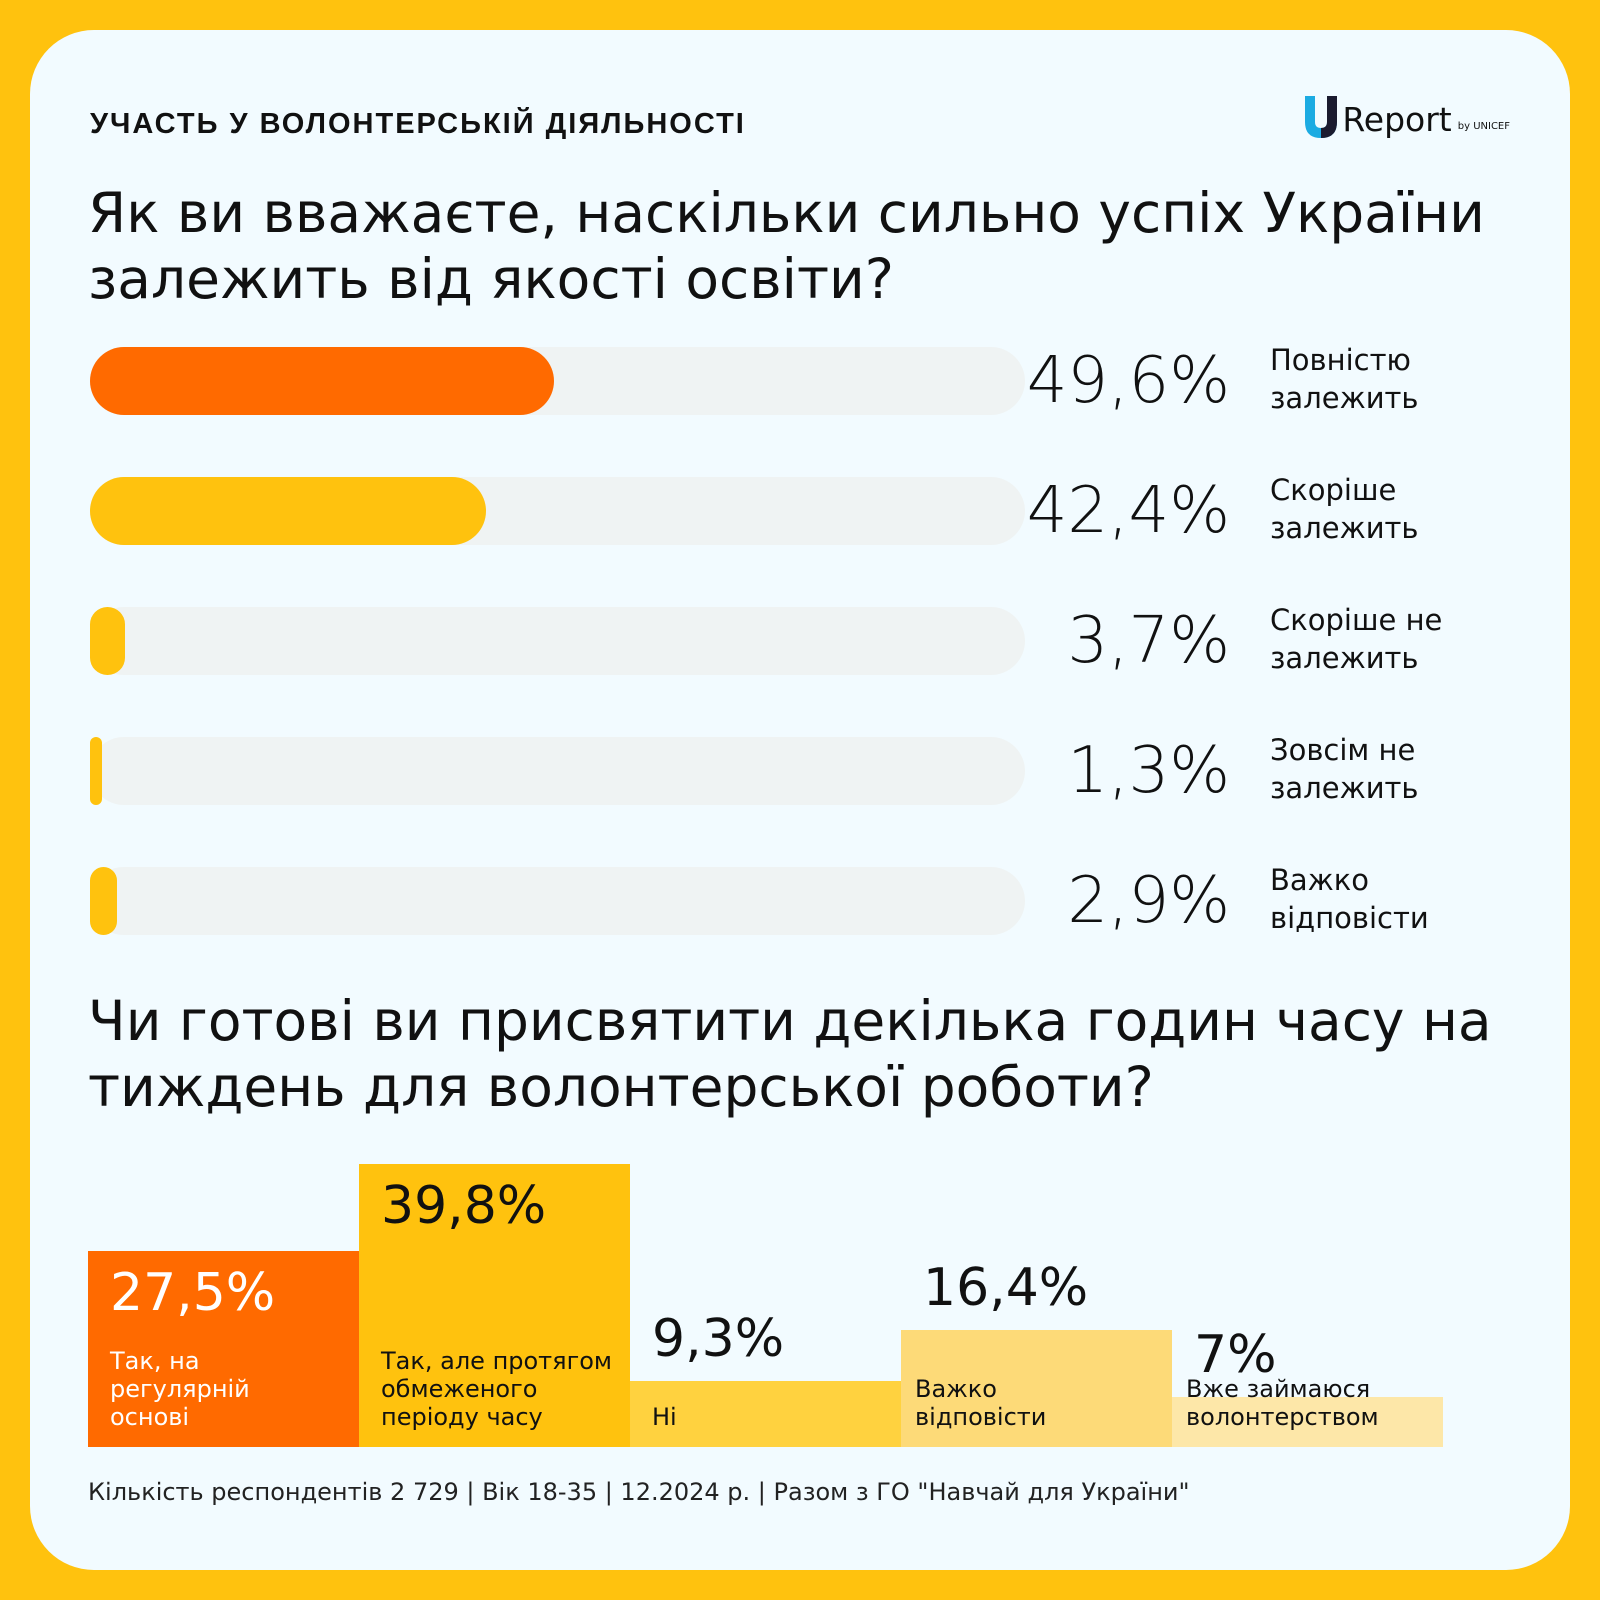 The image size is (1600, 1600). What do you see at coordinates (1349, 918) in the screenshot?
I see `category-label-line: відповісти` at bounding box center [1349, 918].